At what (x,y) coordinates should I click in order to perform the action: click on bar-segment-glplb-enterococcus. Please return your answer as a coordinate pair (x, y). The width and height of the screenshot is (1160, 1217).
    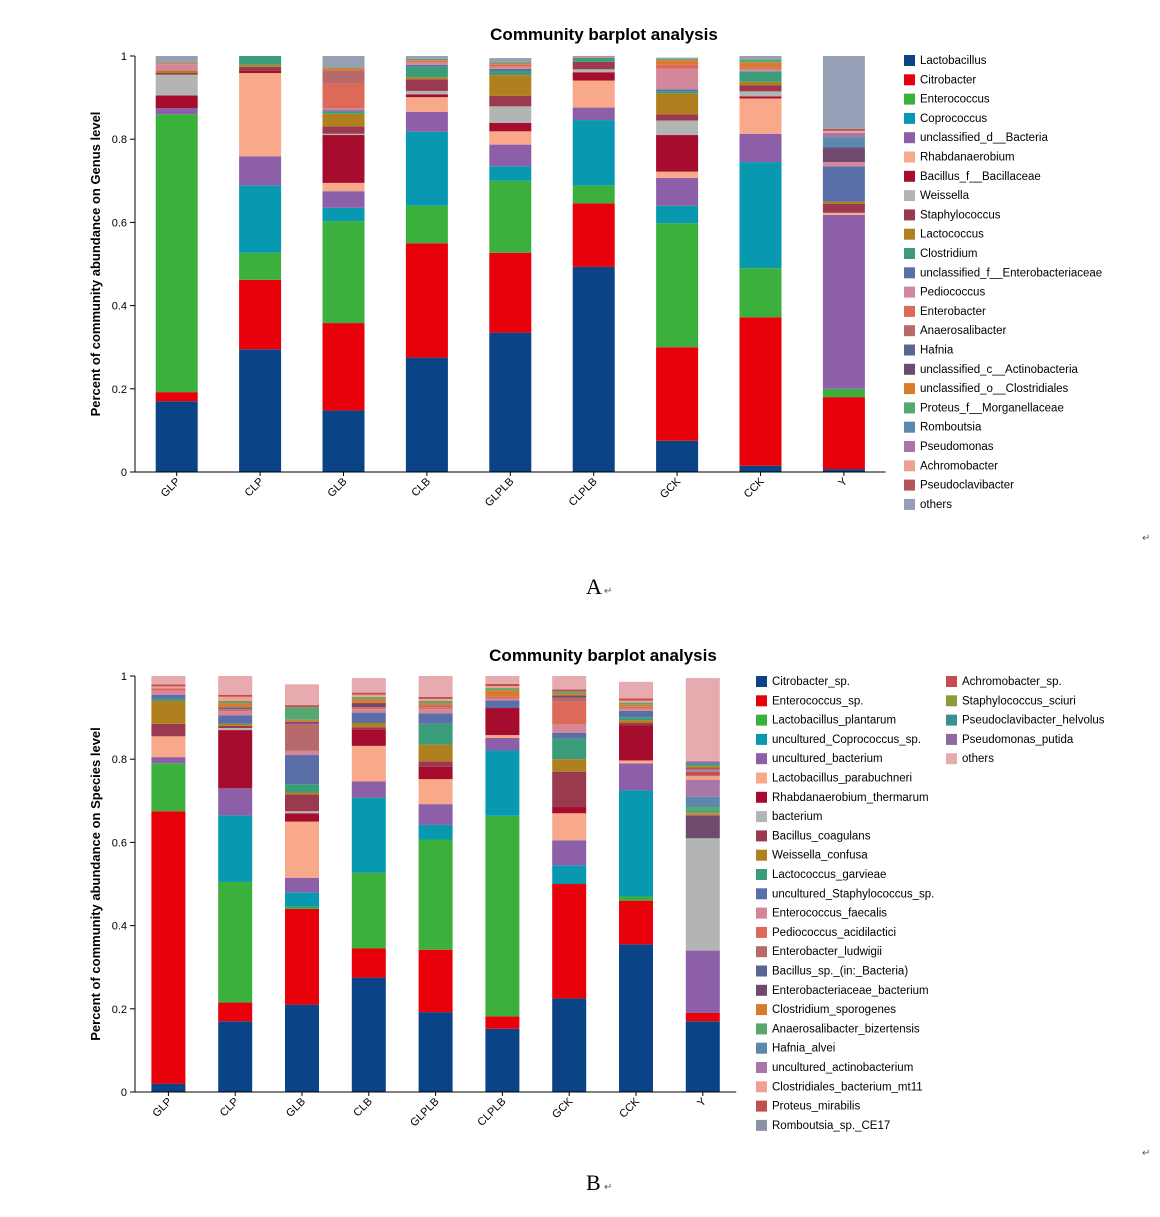
    Looking at the image, I should click on (510, 216).